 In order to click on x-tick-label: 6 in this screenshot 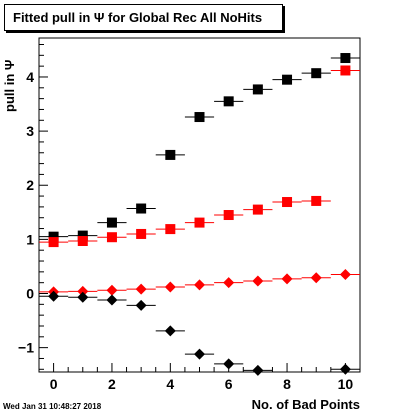, I will do `click(229, 384)`.